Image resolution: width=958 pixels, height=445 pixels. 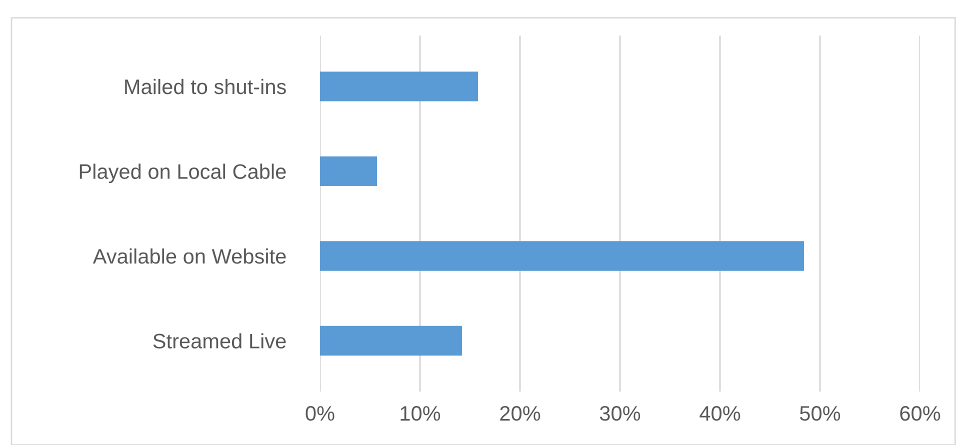 What do you see at coordinates (820, 413) in the screenshot?
I see `x-tick-label: 50%` at bounding box center [820, 413].